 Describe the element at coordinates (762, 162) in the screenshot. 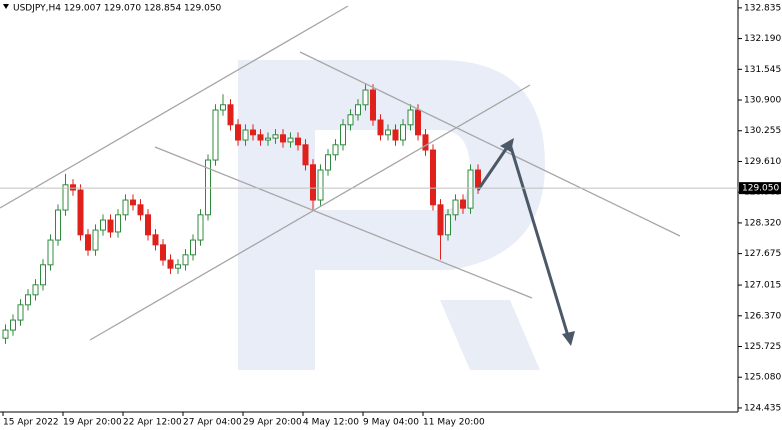

I see `y-tick-label: 129.610` at that location.